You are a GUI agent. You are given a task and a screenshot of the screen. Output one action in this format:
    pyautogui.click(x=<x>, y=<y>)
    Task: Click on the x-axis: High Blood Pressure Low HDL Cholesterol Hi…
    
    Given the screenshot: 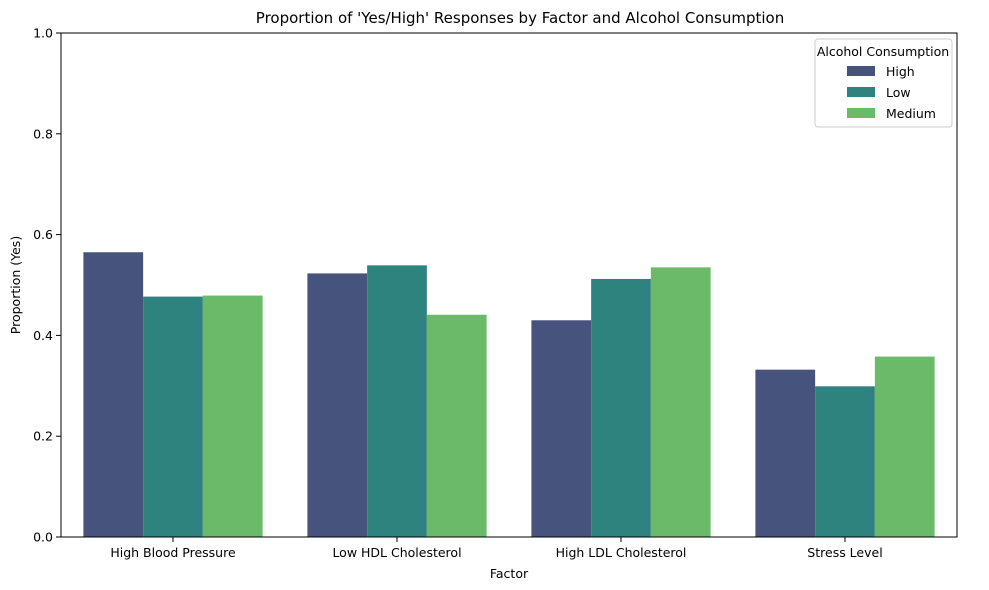 What is the action you would take?
    pyautogui.click(x=496, y=548)
    